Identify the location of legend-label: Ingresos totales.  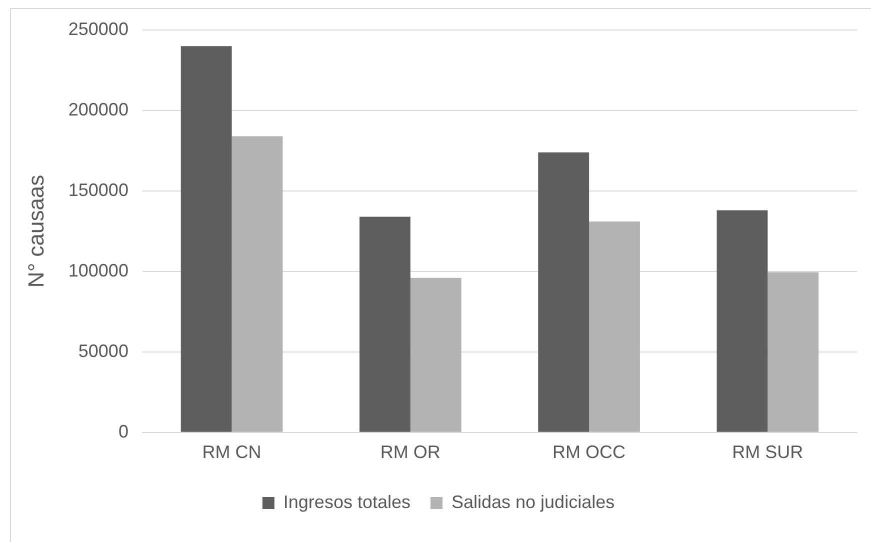
(346, 502).